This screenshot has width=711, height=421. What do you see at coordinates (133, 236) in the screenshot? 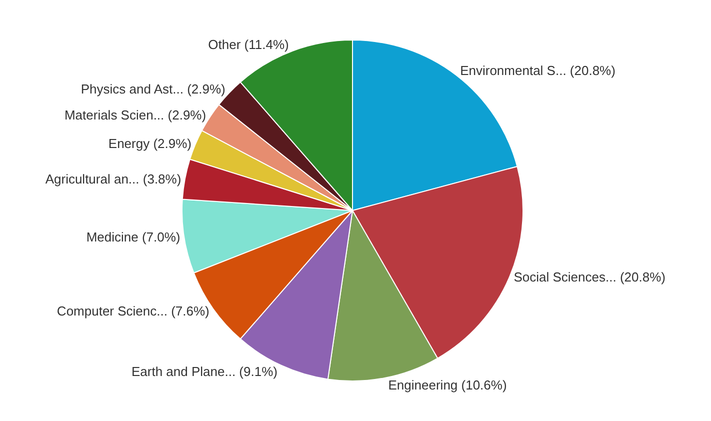
I see `slice-label: Medicine (7.0%)` at bounding box center [133, 236].